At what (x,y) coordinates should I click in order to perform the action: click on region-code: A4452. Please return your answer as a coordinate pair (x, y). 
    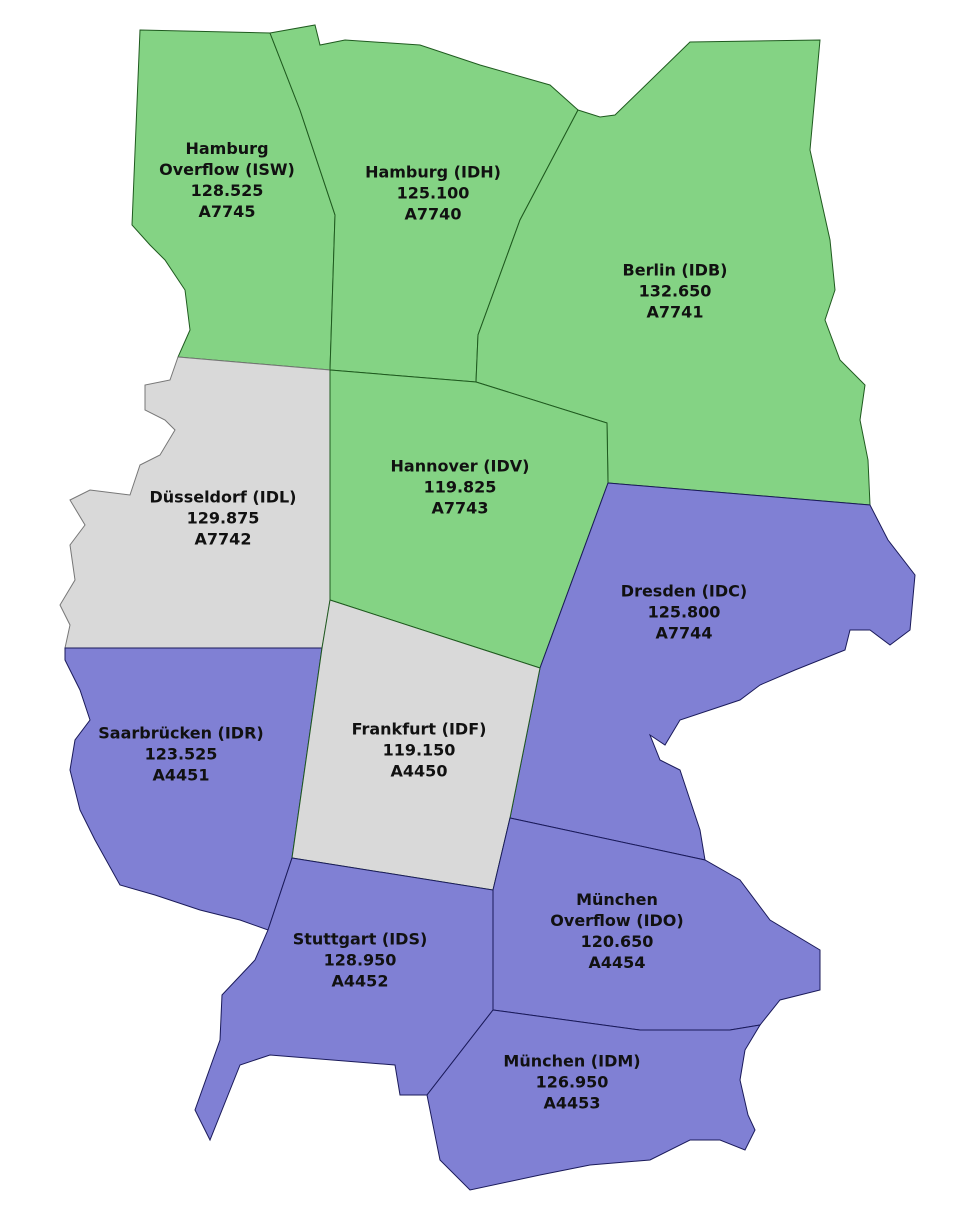
    Looking at the image, I should click on (360, 981).